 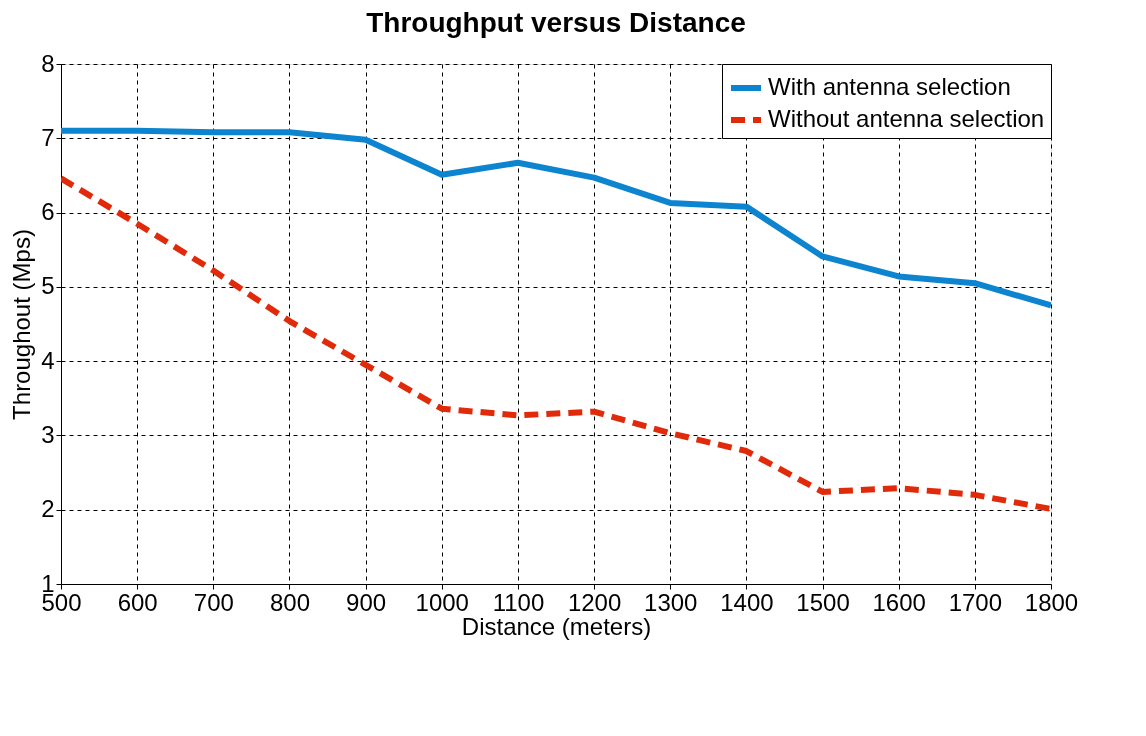 I want to click on x-tick-label: 1700, so click(x=975, y=602).